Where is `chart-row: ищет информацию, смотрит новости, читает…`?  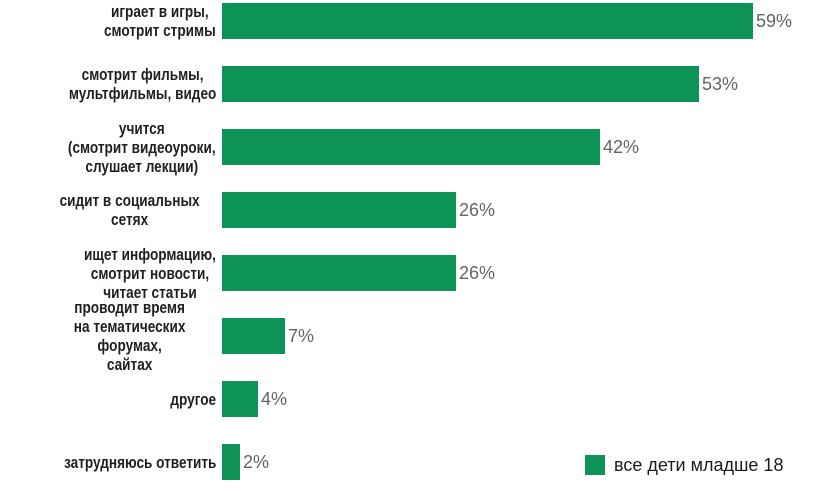 chart-row: ищет информацию, смотрит новости, читает… is located at coordinates (420, 273).